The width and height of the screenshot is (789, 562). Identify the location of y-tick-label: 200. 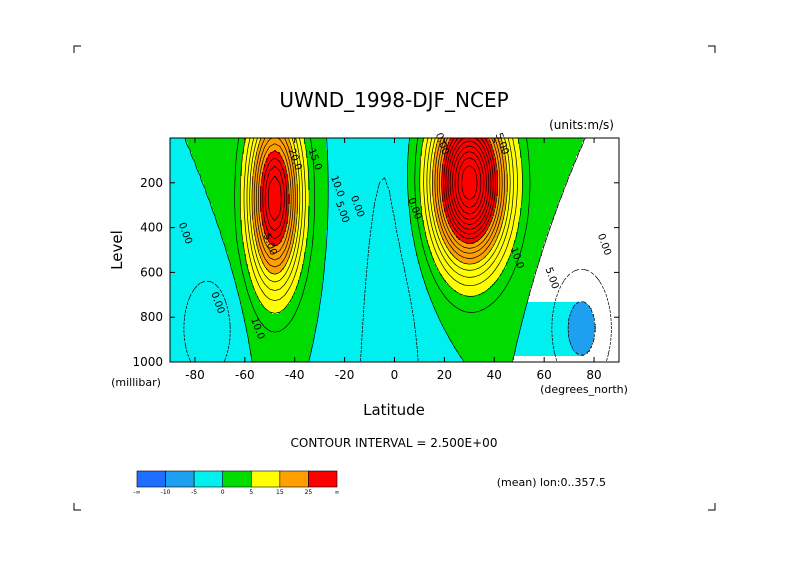
(151, 183).